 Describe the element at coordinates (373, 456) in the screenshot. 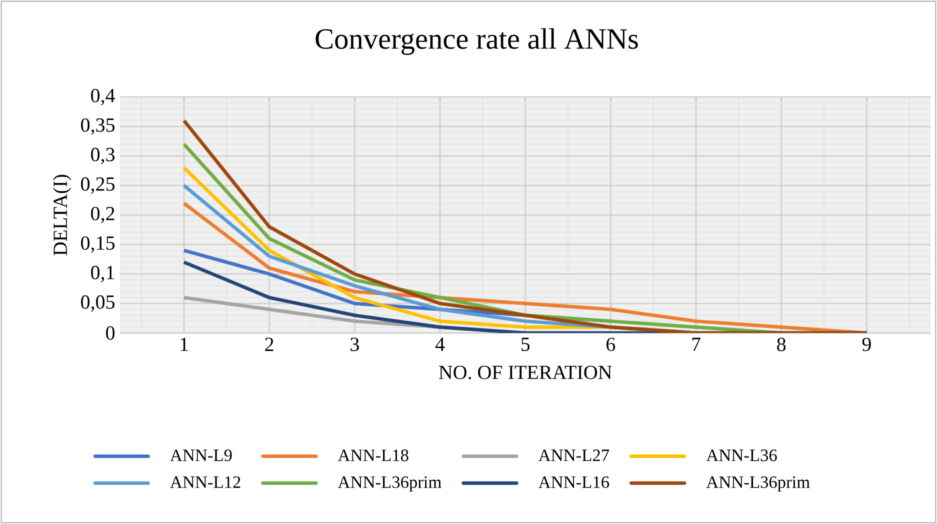

I see `legend-label: ANN-L18` at that location.